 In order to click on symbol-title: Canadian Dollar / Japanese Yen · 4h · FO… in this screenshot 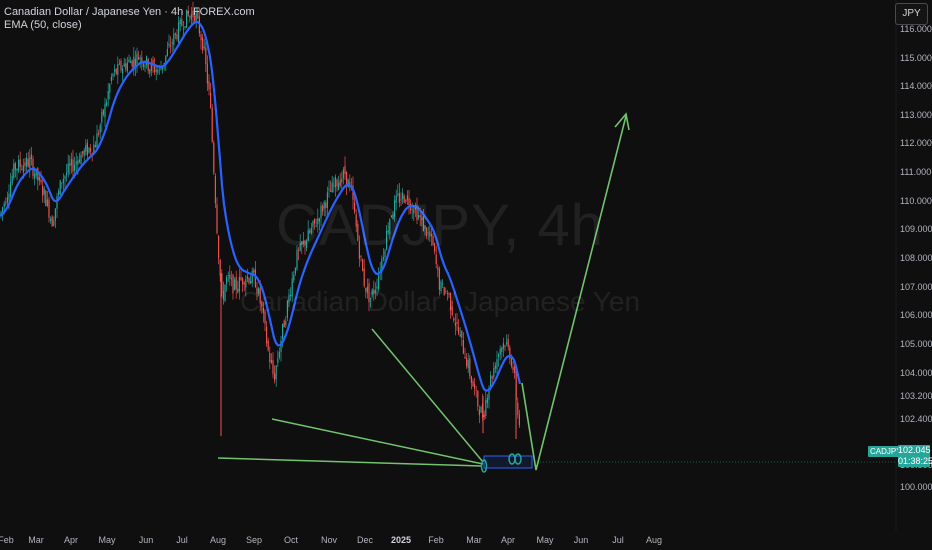, I will do `click(129, 12)`.